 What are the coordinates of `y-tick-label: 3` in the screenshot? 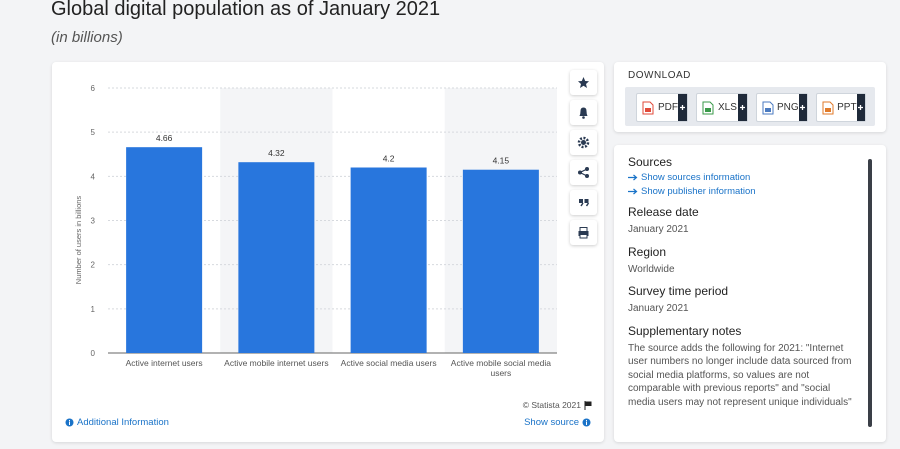 It's located at (93, 221).